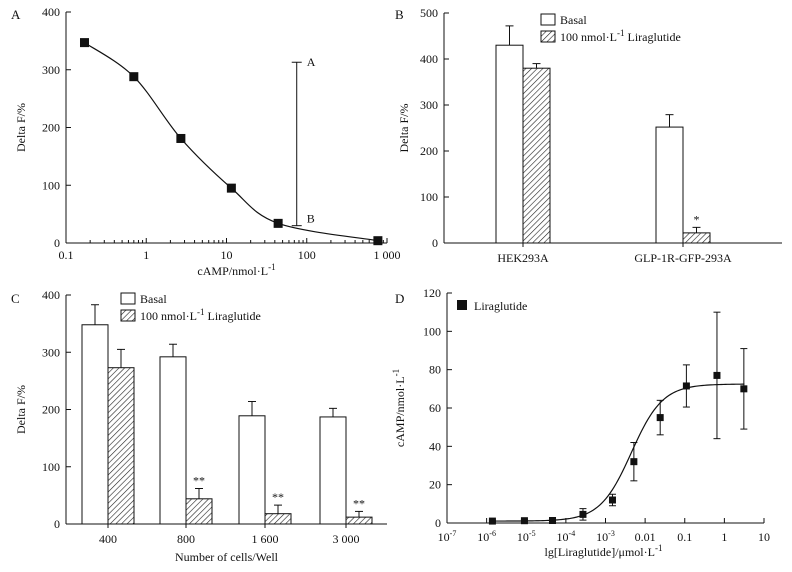 This screenshot has height=572, width=792. Describe the element at coordinates (486, 536) in the screenshot. I see `x-tick-label: 10⁻⁶` at that location.